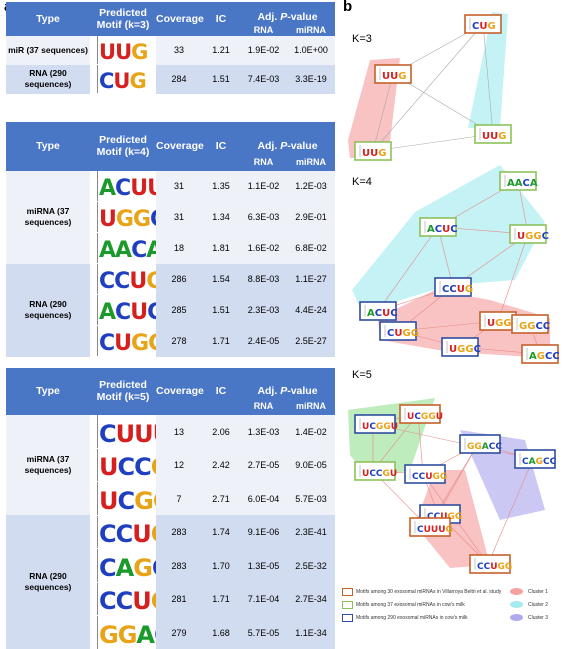  Describe the element at coordinates (494, 136) in the screenshot. I see `motif-node-letters: UUG` at that location.